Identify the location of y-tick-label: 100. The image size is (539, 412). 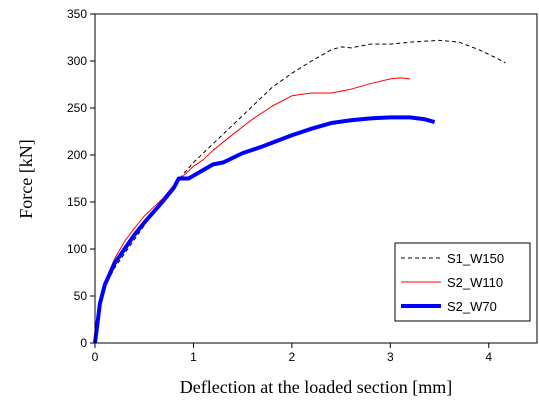
(77, 249).